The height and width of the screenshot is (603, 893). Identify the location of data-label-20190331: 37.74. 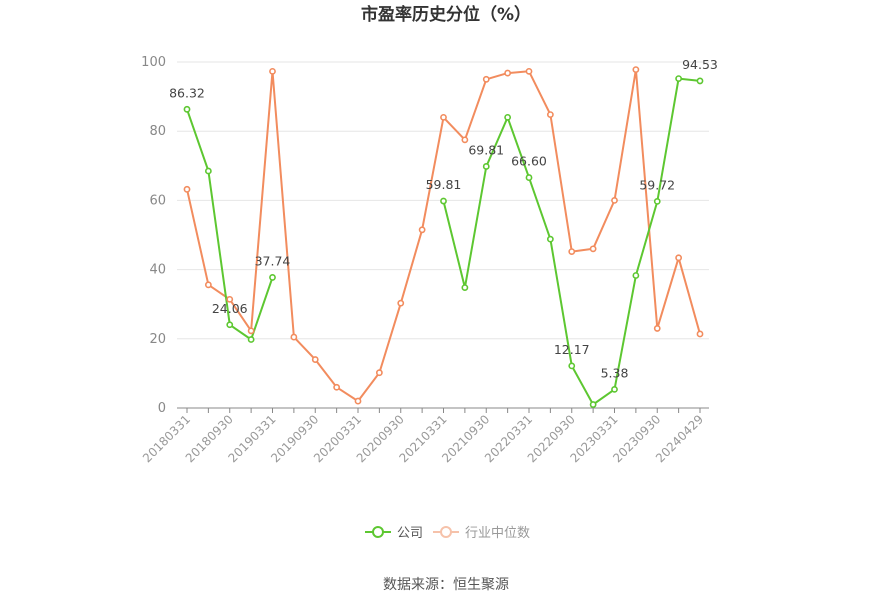
(273, 260).